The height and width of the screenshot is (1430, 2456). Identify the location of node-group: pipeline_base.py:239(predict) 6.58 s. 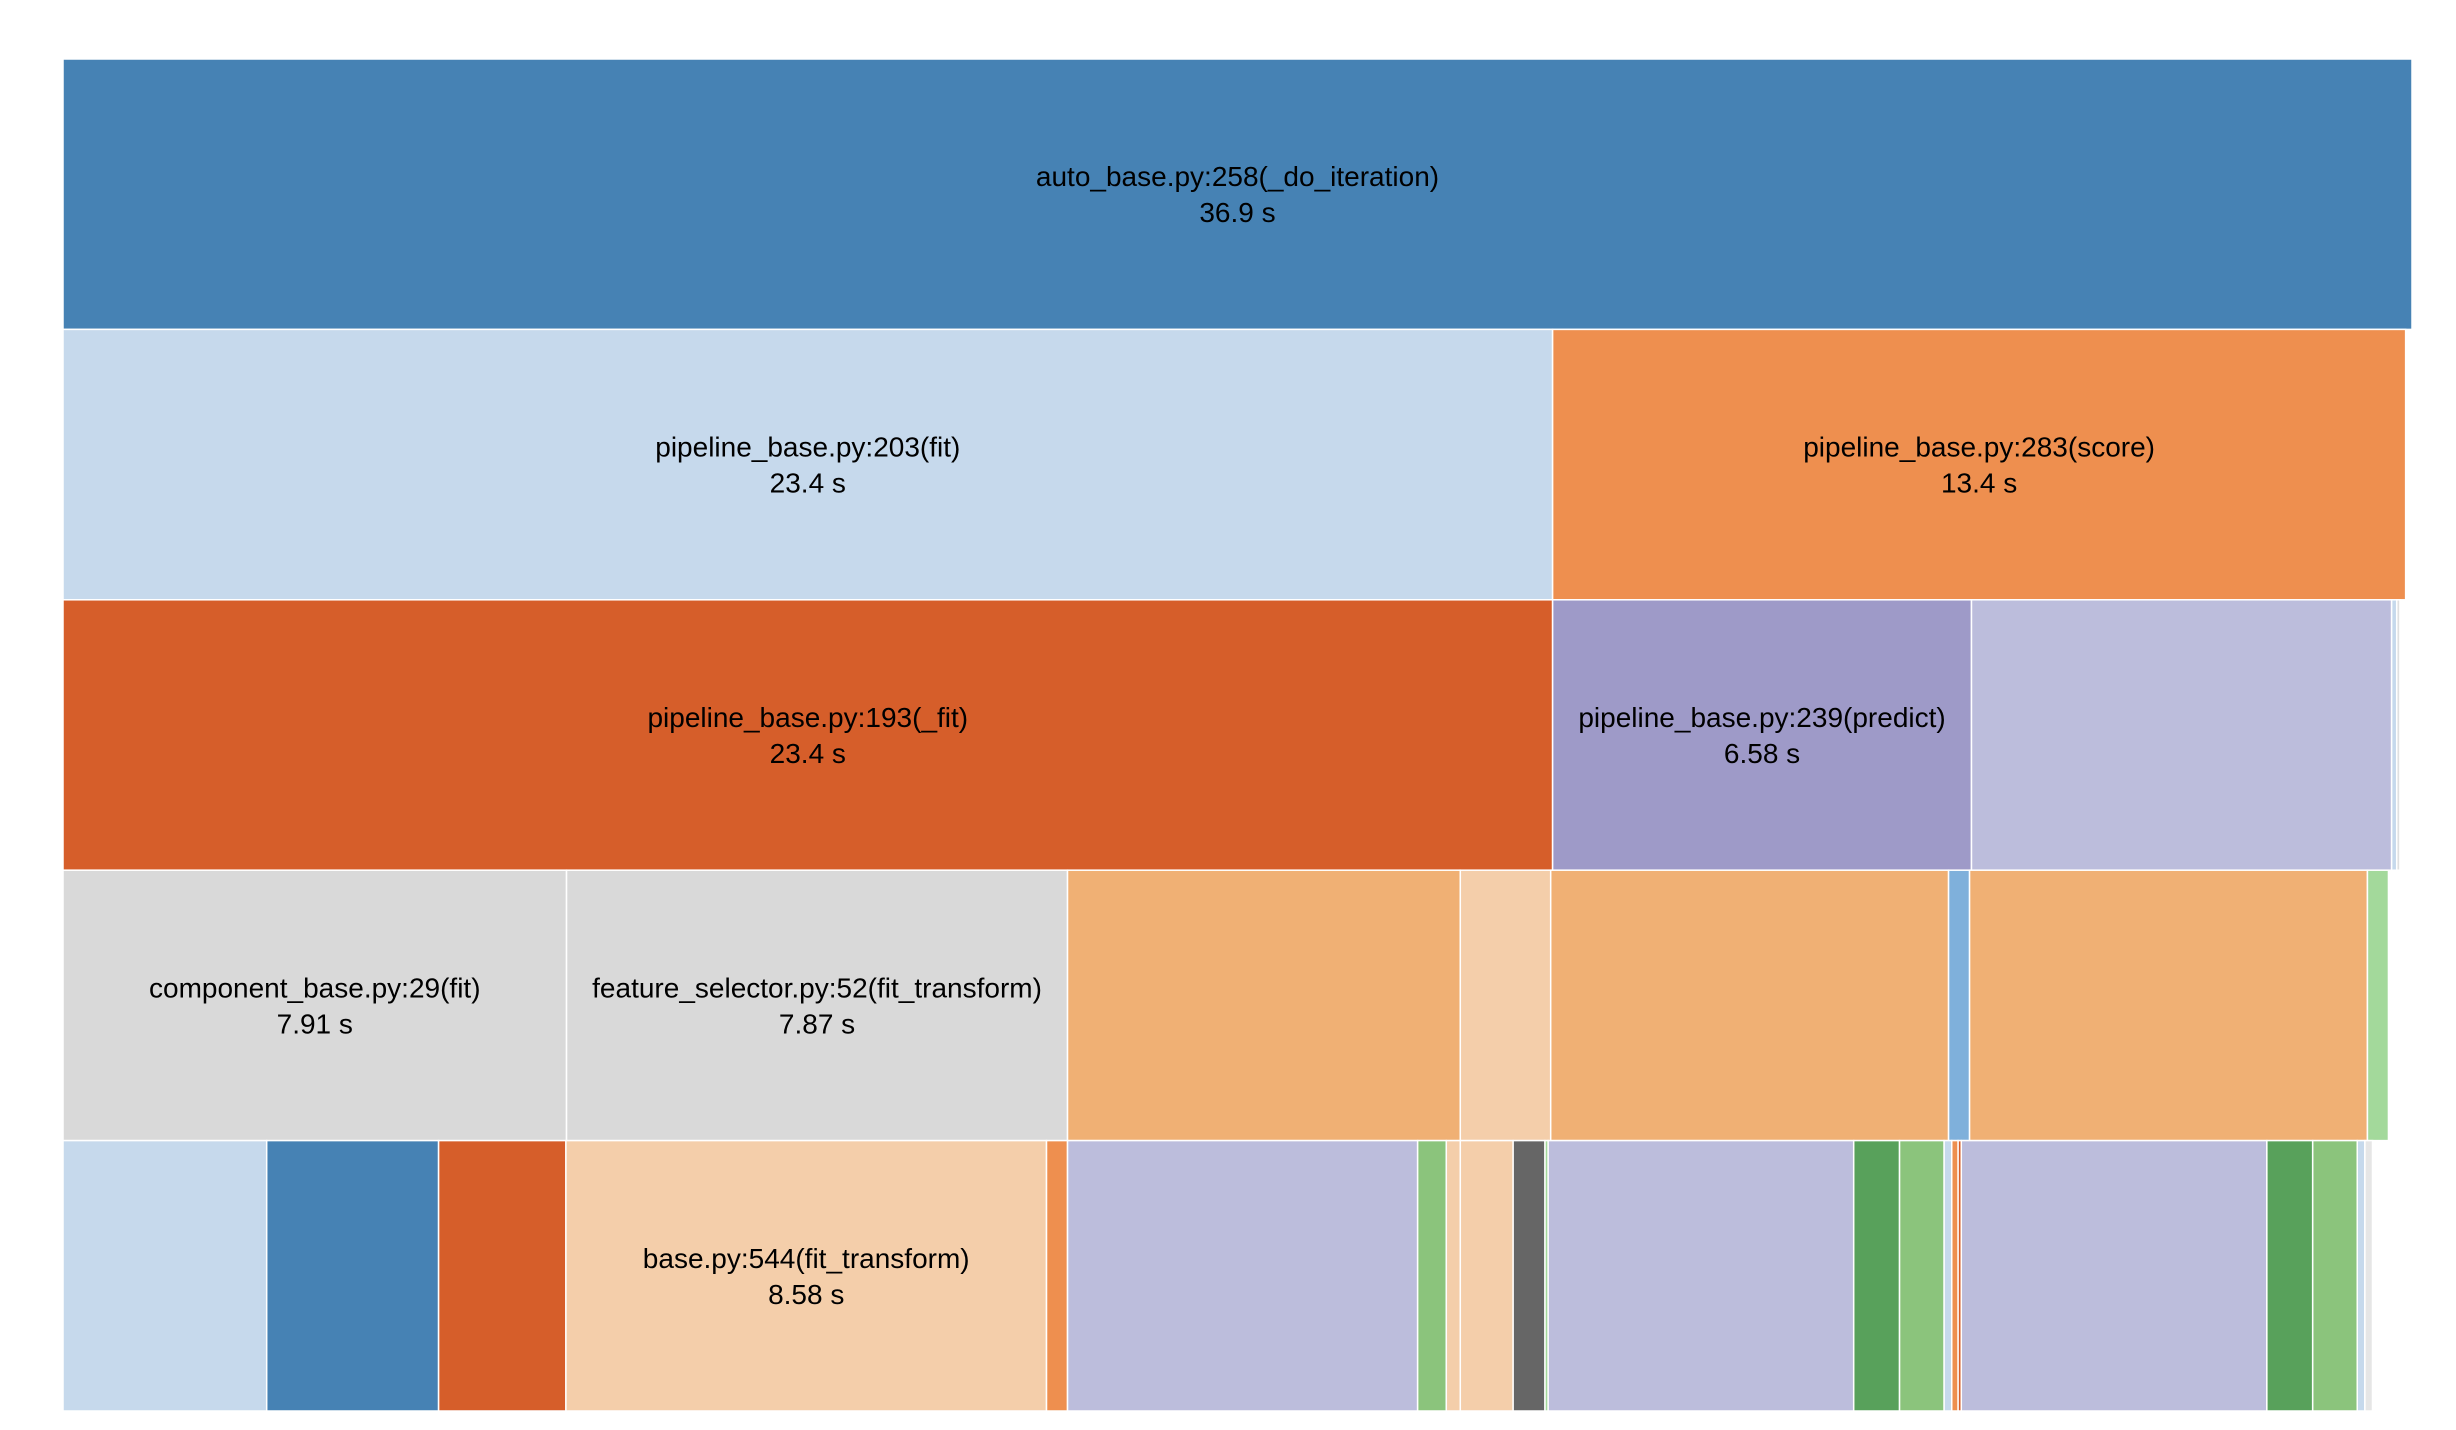
(1762, 735).